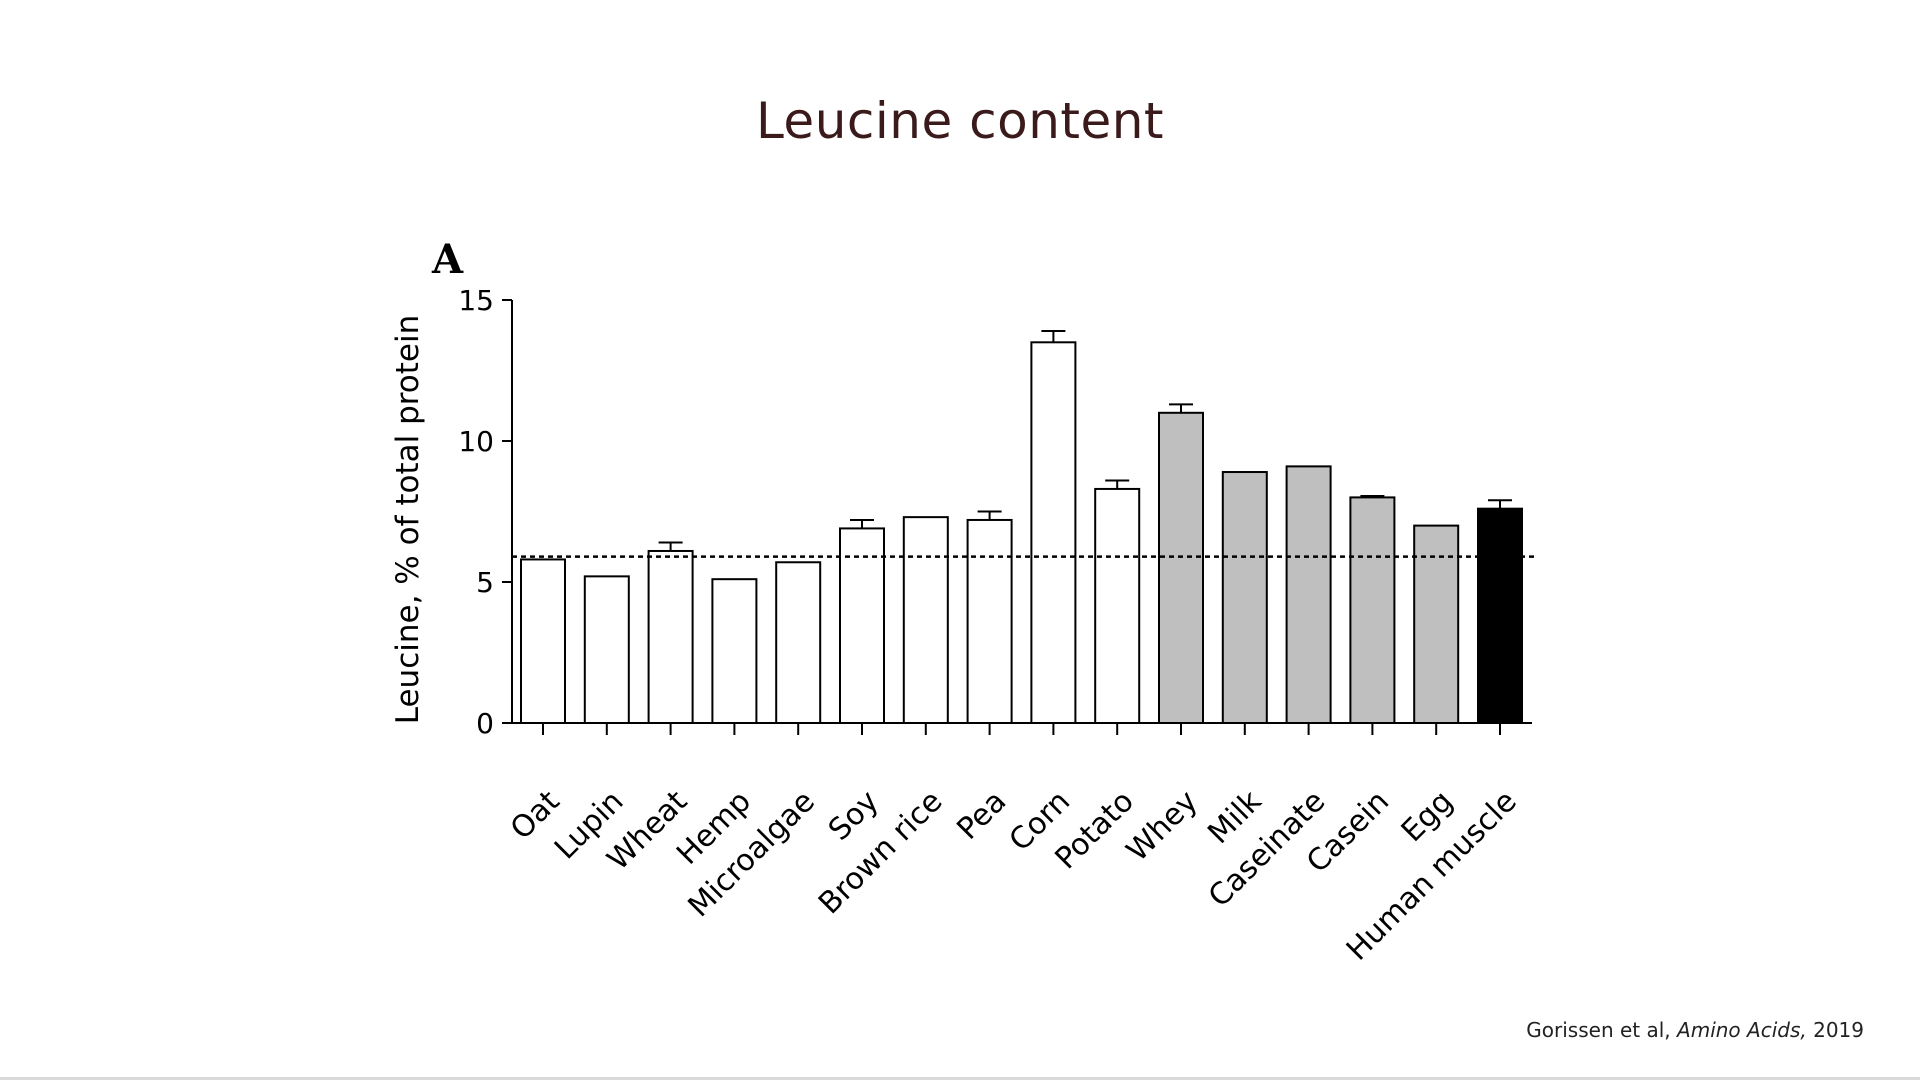 Image resolution: width=1920 pixels, height=1080 pixels. I want to click on bar-hemp, so click(734, 651).